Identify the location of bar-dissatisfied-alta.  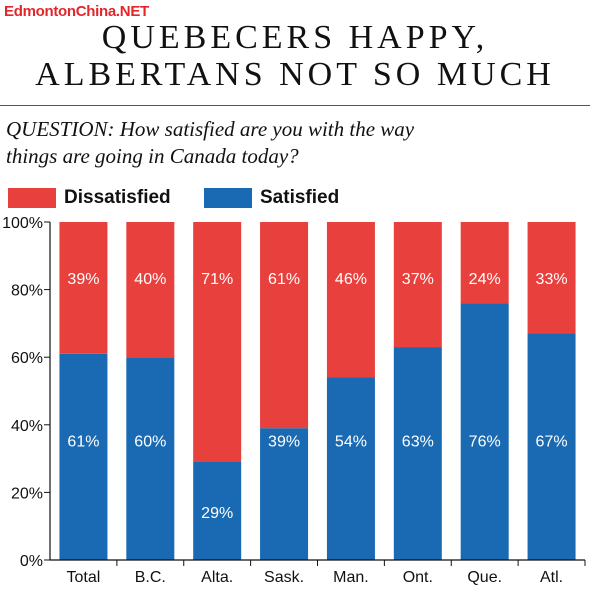
(217, 342).